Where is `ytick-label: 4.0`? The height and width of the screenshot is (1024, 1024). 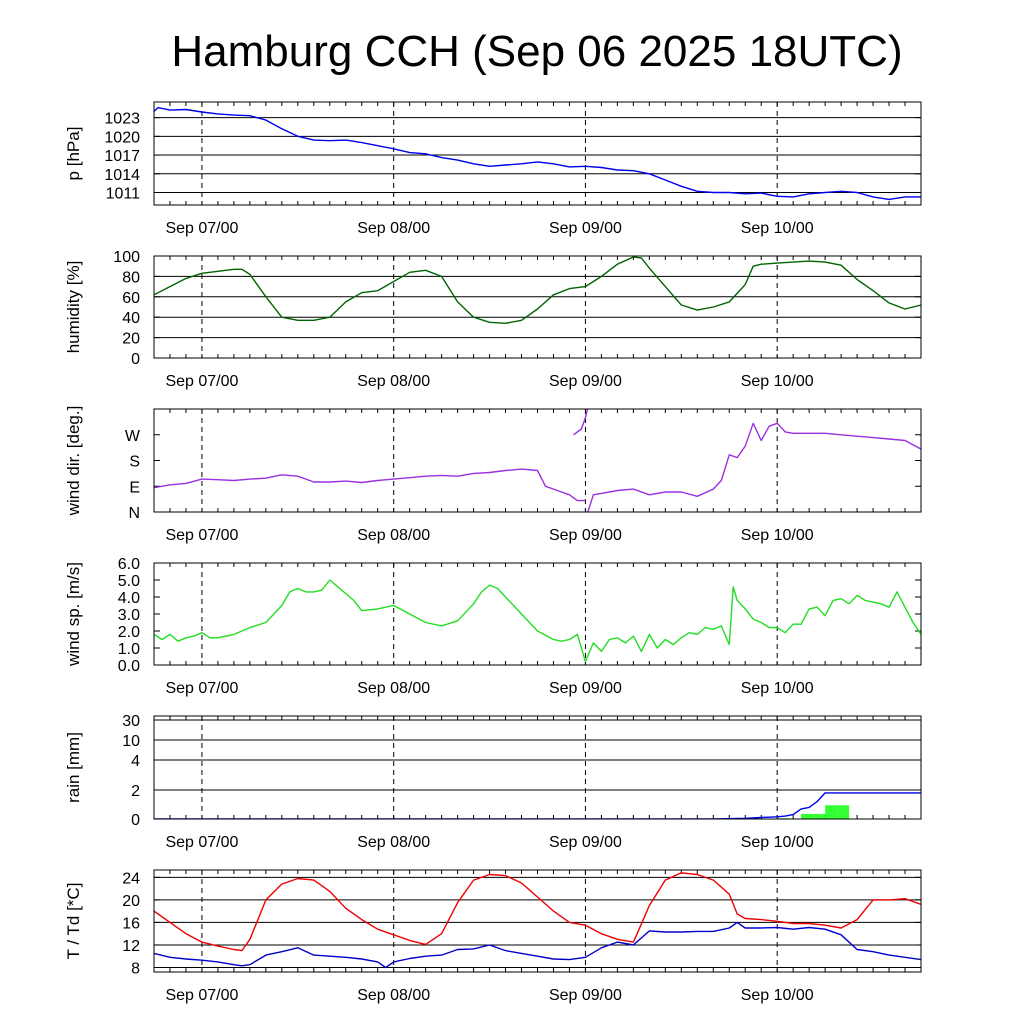 ytick-label: 4.0 is located at coordinates (129, 598).